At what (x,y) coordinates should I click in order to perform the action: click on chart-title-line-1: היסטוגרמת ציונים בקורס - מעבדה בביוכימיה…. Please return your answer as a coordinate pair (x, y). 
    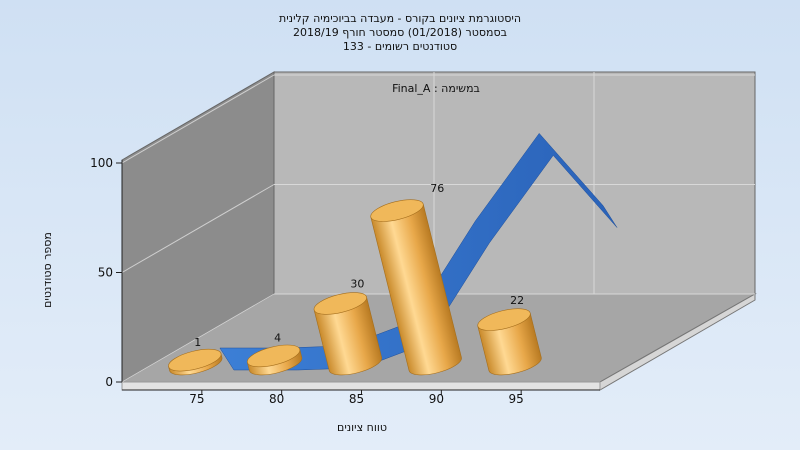
    Looking at the image, I should click on (400, 18).